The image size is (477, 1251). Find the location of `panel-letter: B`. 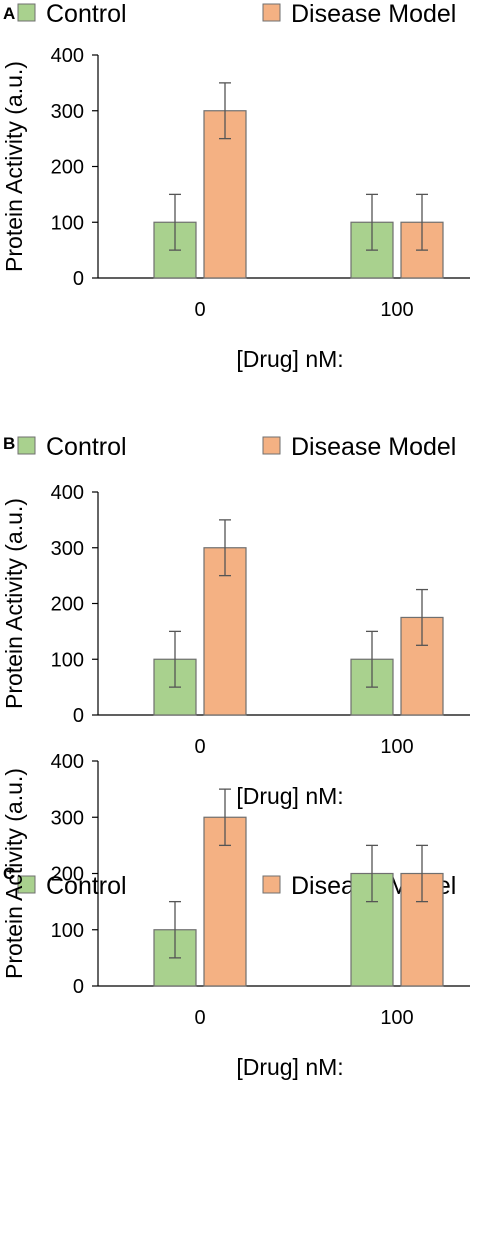

panel-letter: B is located at coordinates (9, 443).